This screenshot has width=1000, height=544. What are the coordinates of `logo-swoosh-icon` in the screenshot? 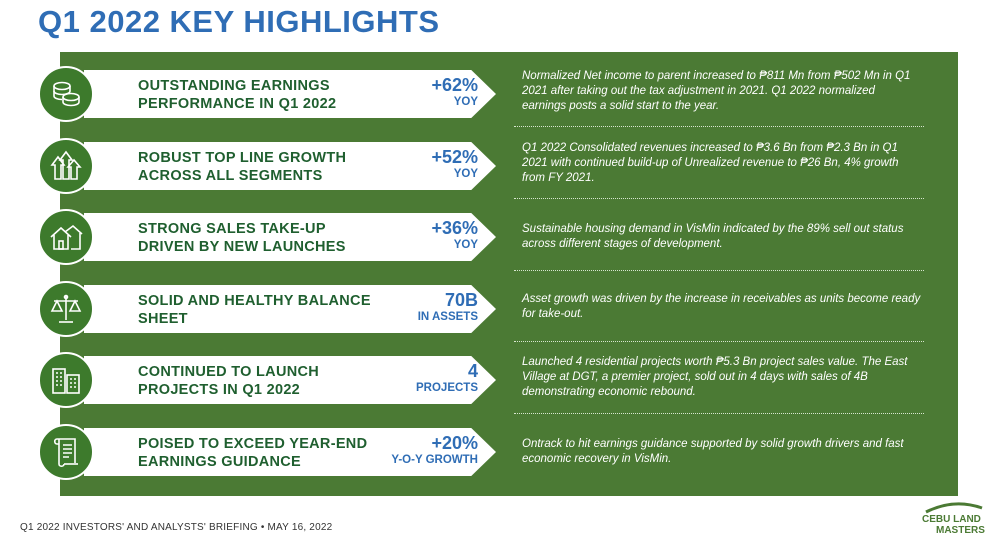 It's located at (954, 508).